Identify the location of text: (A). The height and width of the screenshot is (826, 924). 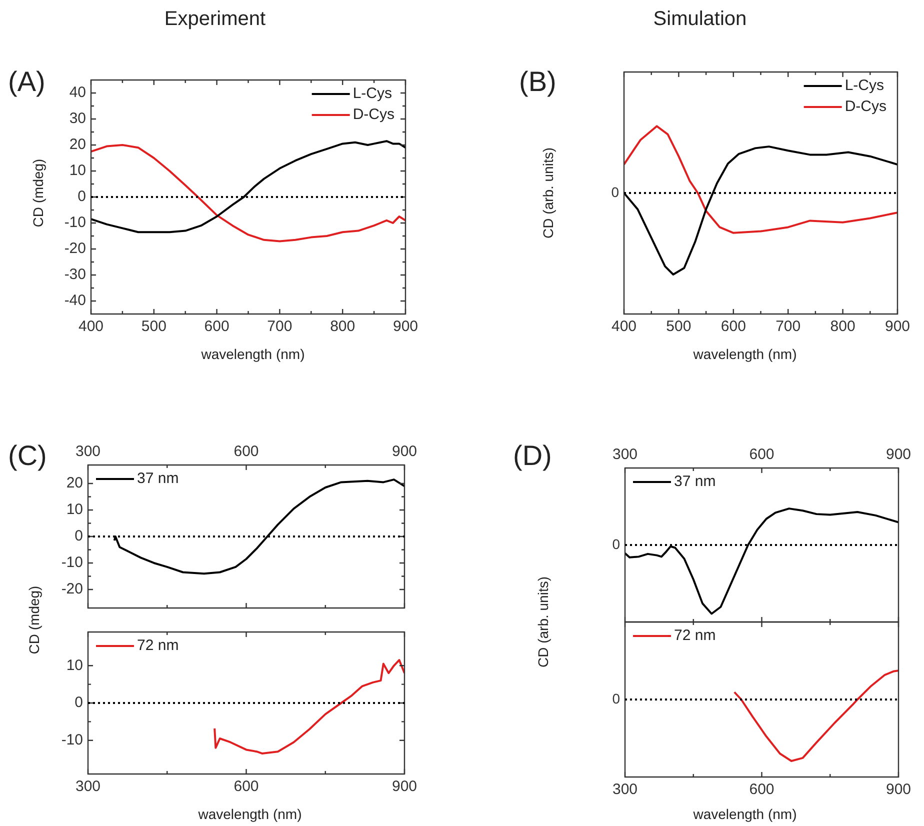
(27, 82).